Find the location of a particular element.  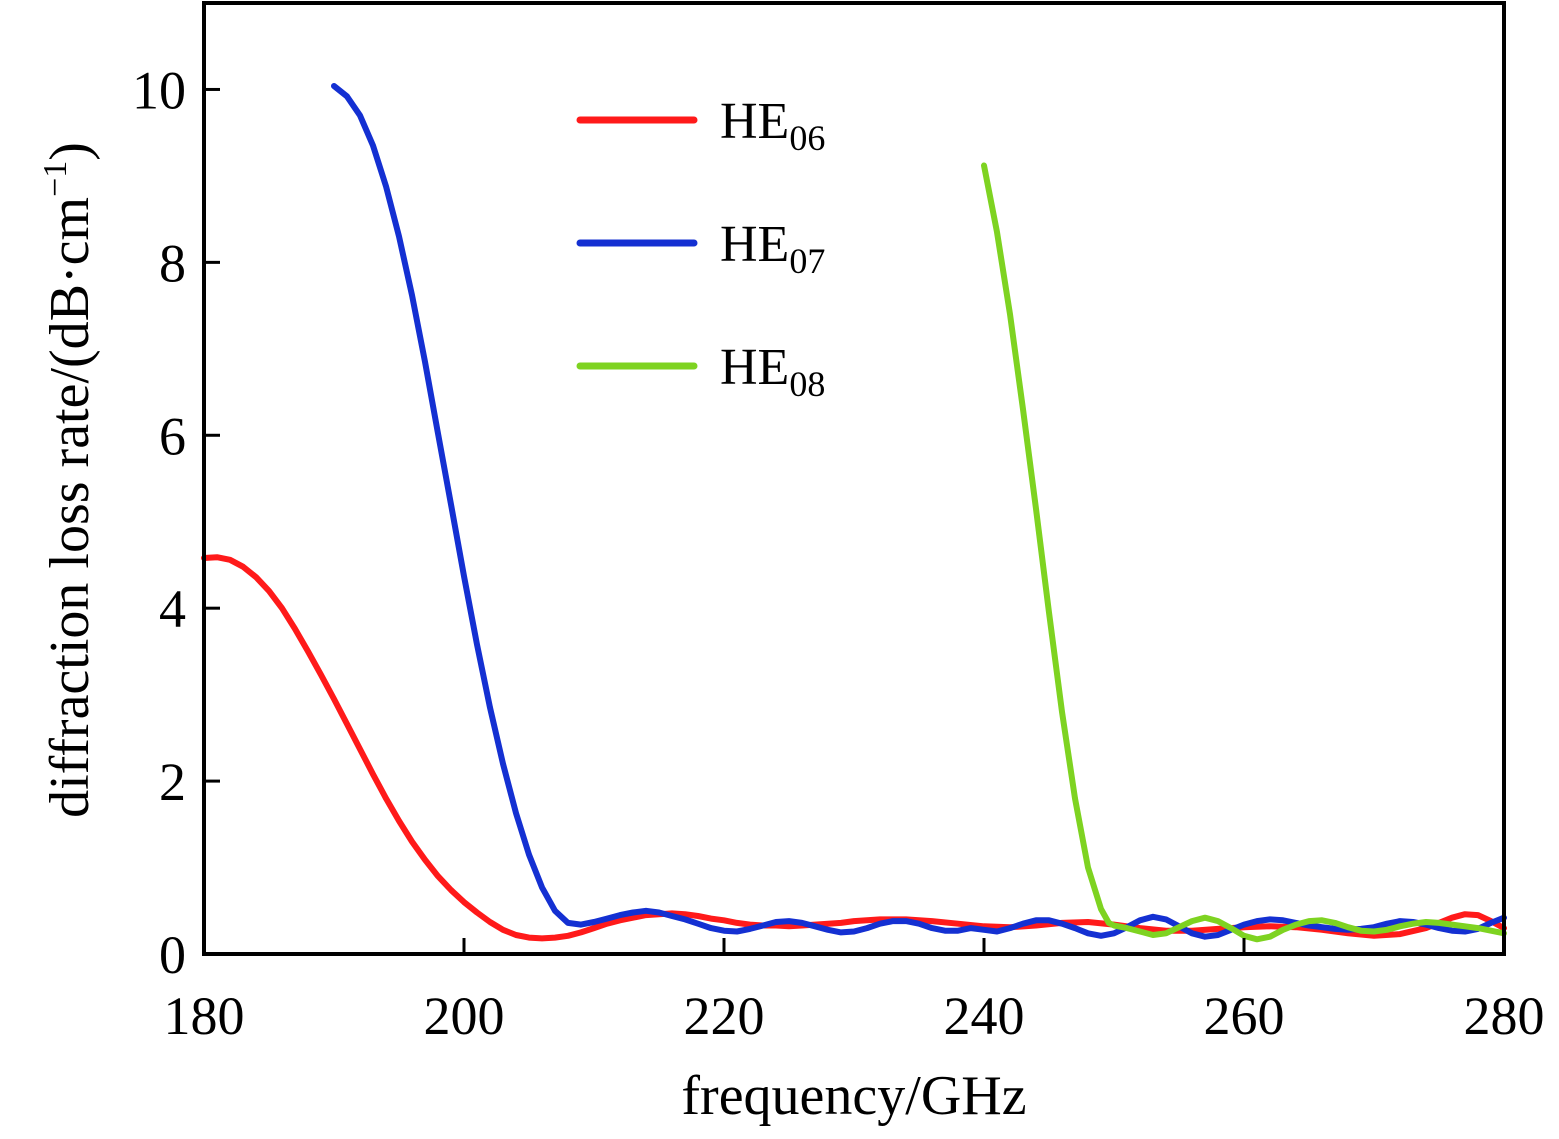

x-axis-label: frequency/GHz is located at coordinates (853, 1096).